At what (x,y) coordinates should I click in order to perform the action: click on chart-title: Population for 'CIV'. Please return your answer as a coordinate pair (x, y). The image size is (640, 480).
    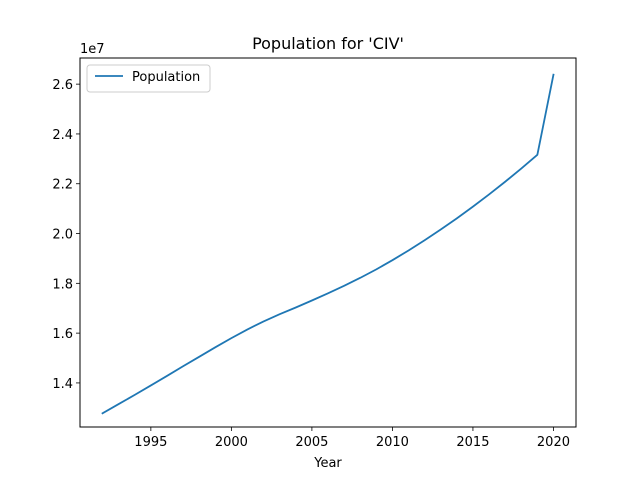
    Looking at the image, I should click on (328, 43).